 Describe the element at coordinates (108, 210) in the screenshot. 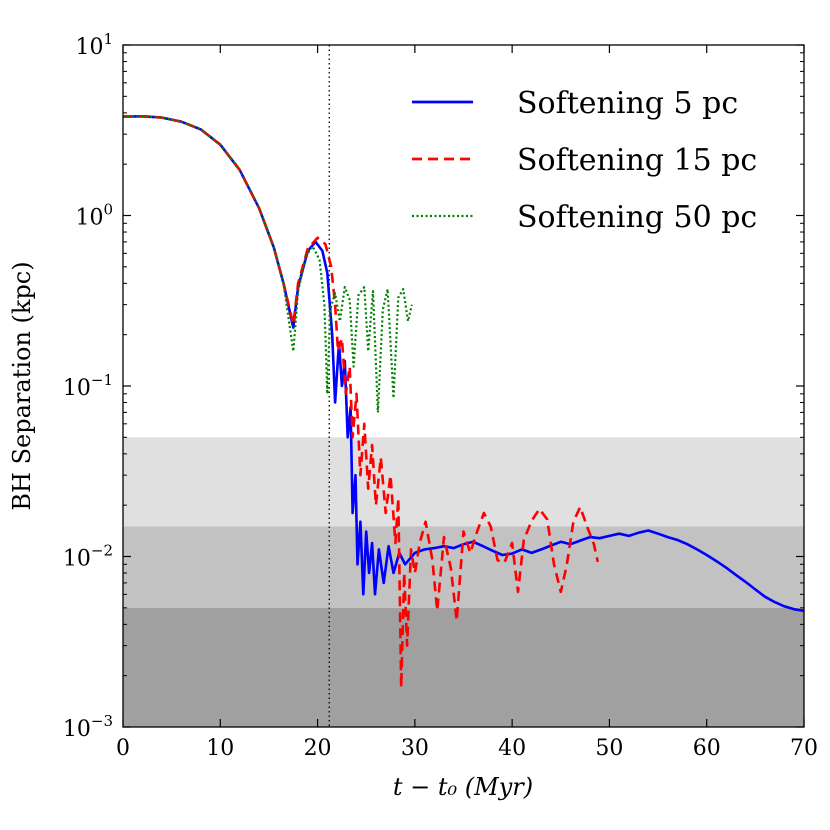

I see `y-tick-label-exp-3: 0` at that location.